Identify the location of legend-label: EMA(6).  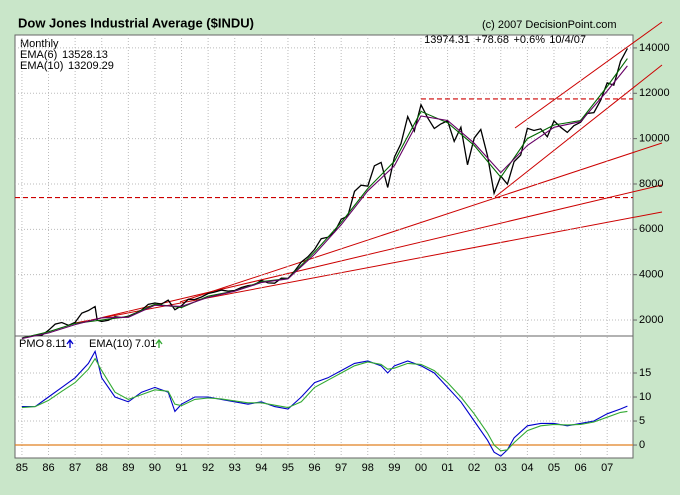
(38, 55).